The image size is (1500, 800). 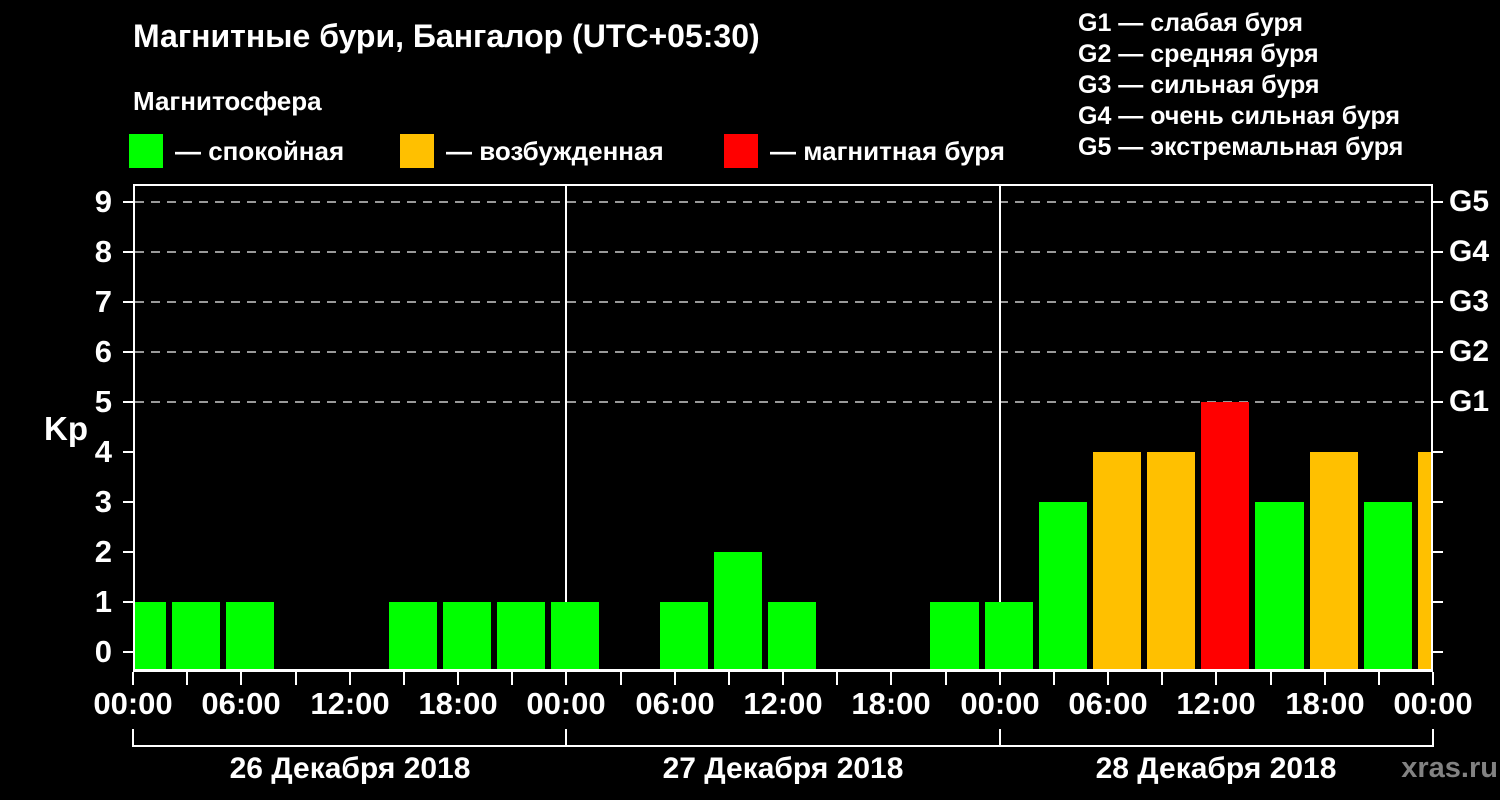 I want to click on g-level-label: G2, so click(x=1469, y=351).